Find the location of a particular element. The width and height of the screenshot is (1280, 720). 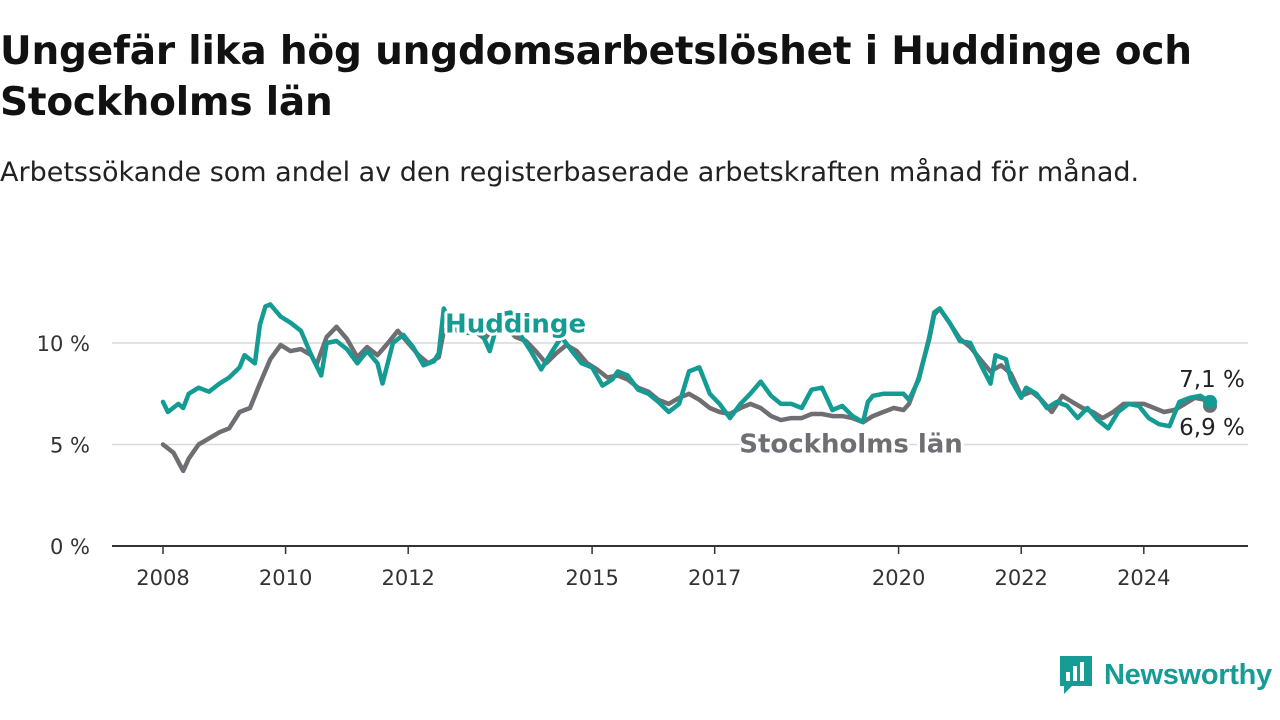

x-tick-label: 2020 is located at coordinates (898, 578).